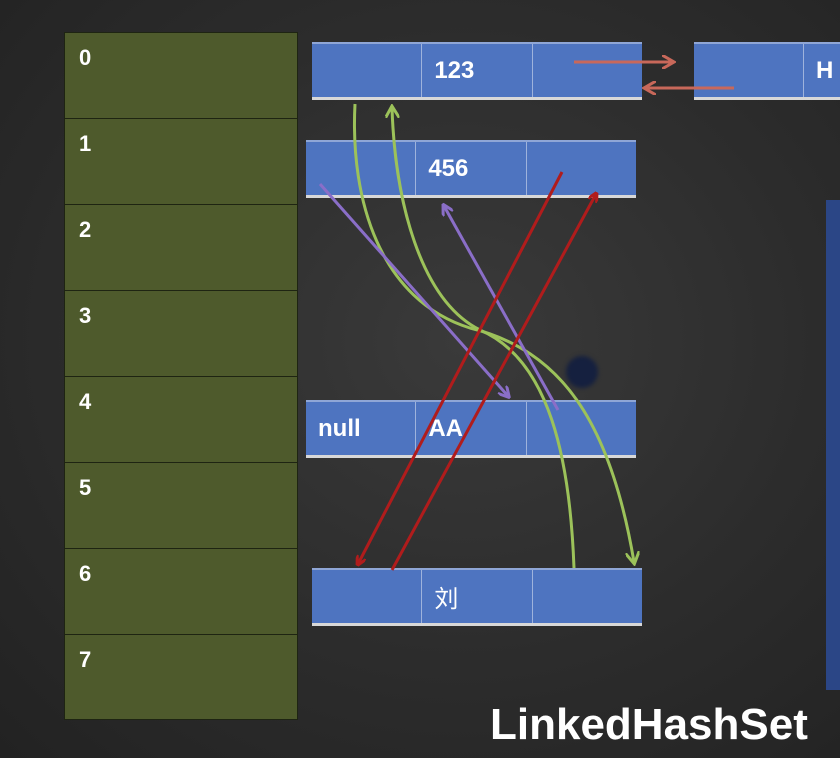 The image size is (840, 758). Describe the element at coordinates (85, 487) in the screenshot. I see `slot-index: 5` at that location.